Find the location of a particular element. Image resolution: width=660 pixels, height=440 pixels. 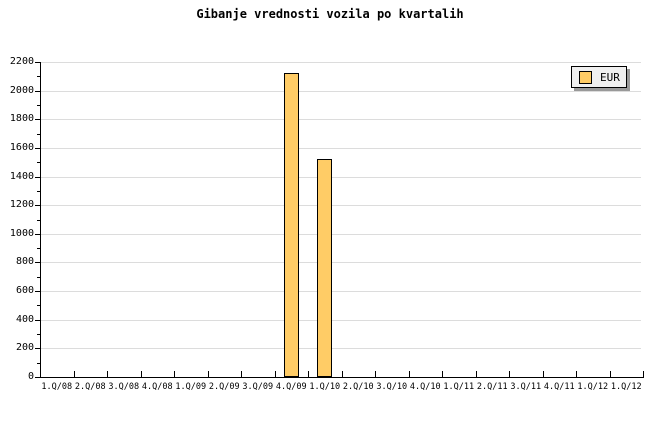

legend-swatch-eur is located at coordinates (585, 77).